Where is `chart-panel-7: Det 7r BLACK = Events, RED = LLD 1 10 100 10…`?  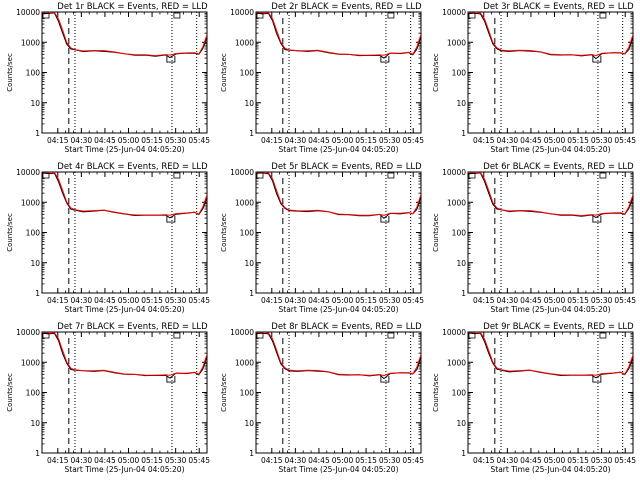 chart-panel-7: Det 7r BLACK = Events, RED = LLD 1 10 100 10… is located at coordinates (108, 398).